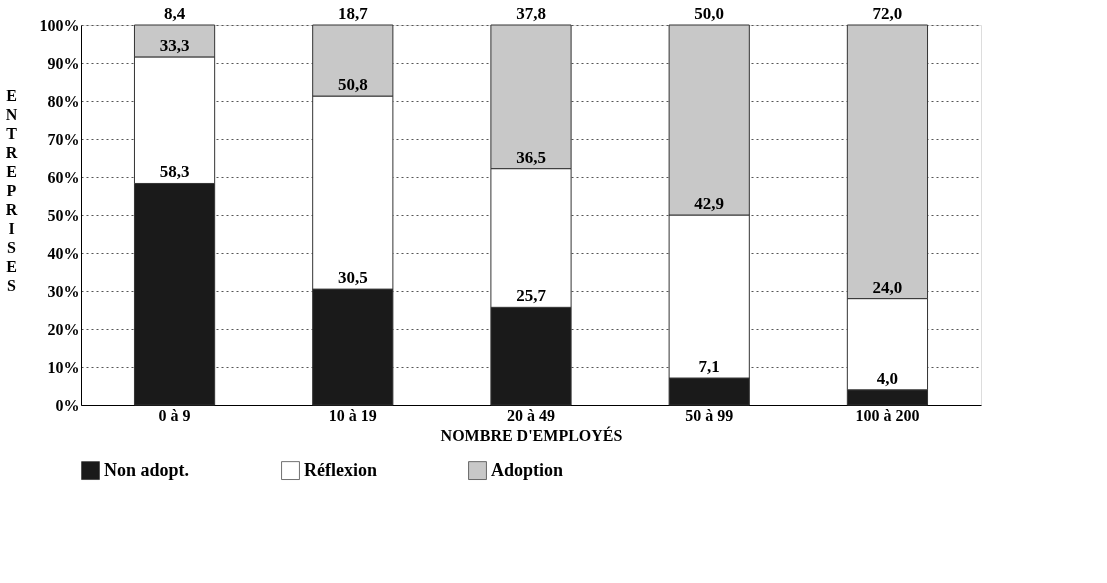 This screenshot has height=583, width=1107. What do you see at coordinates (352, 415) in the screenshot?
I see `x-tick-label: 10 à 19` at bounding box center [352, 415].